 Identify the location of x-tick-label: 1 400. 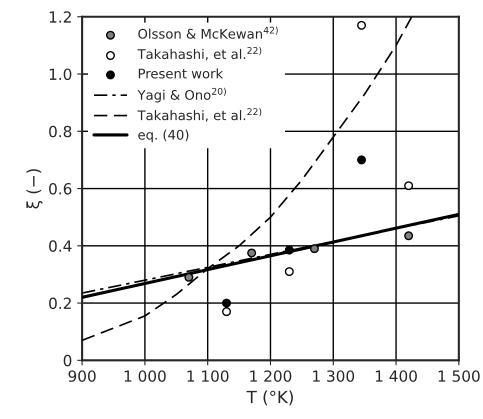
(396, 376).